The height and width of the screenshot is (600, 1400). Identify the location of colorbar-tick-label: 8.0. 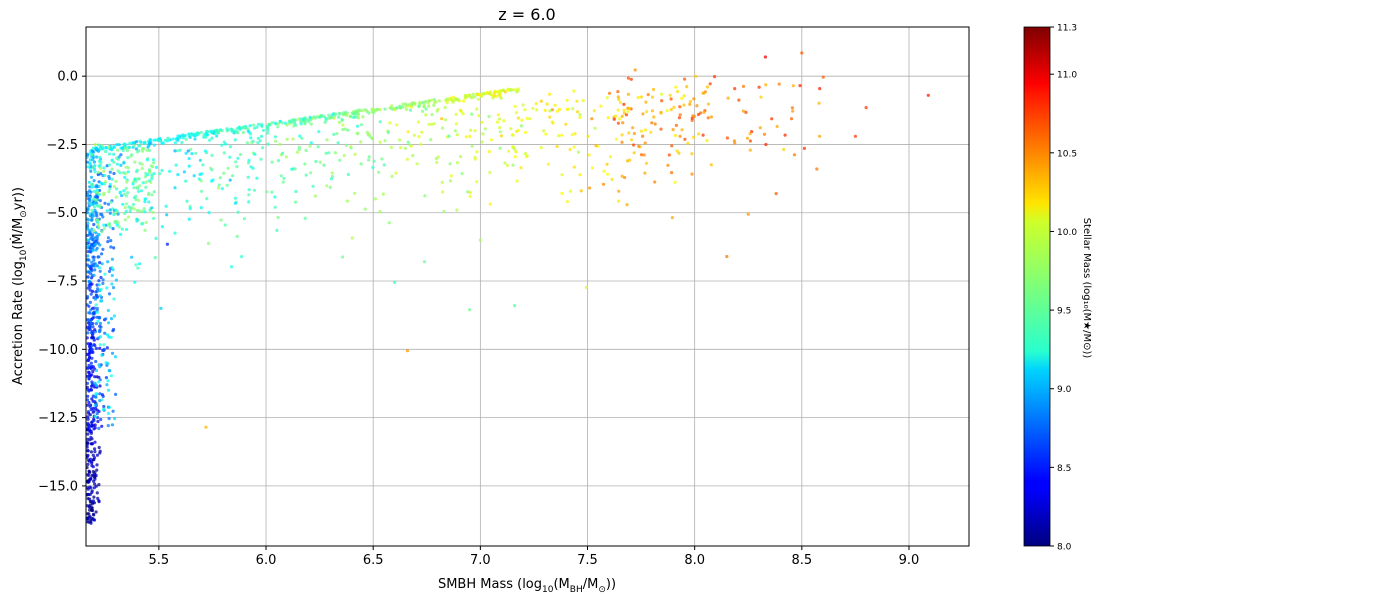
(1064, 548).